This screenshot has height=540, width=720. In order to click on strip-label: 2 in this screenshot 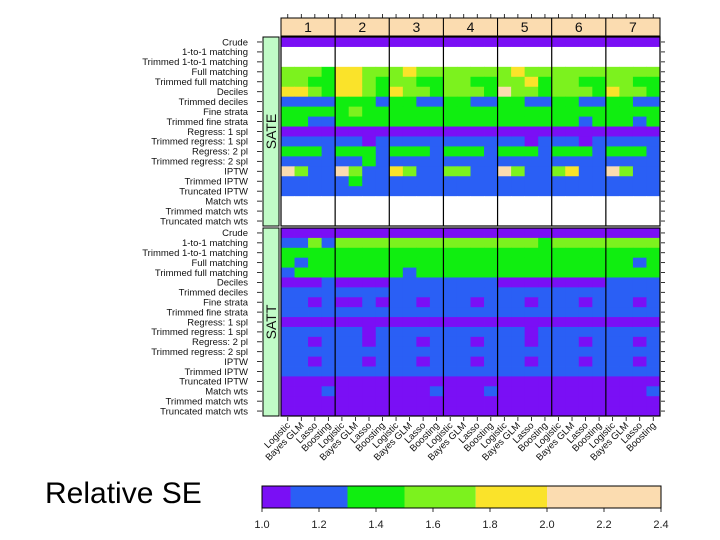, I will do `click(362, 27)`.